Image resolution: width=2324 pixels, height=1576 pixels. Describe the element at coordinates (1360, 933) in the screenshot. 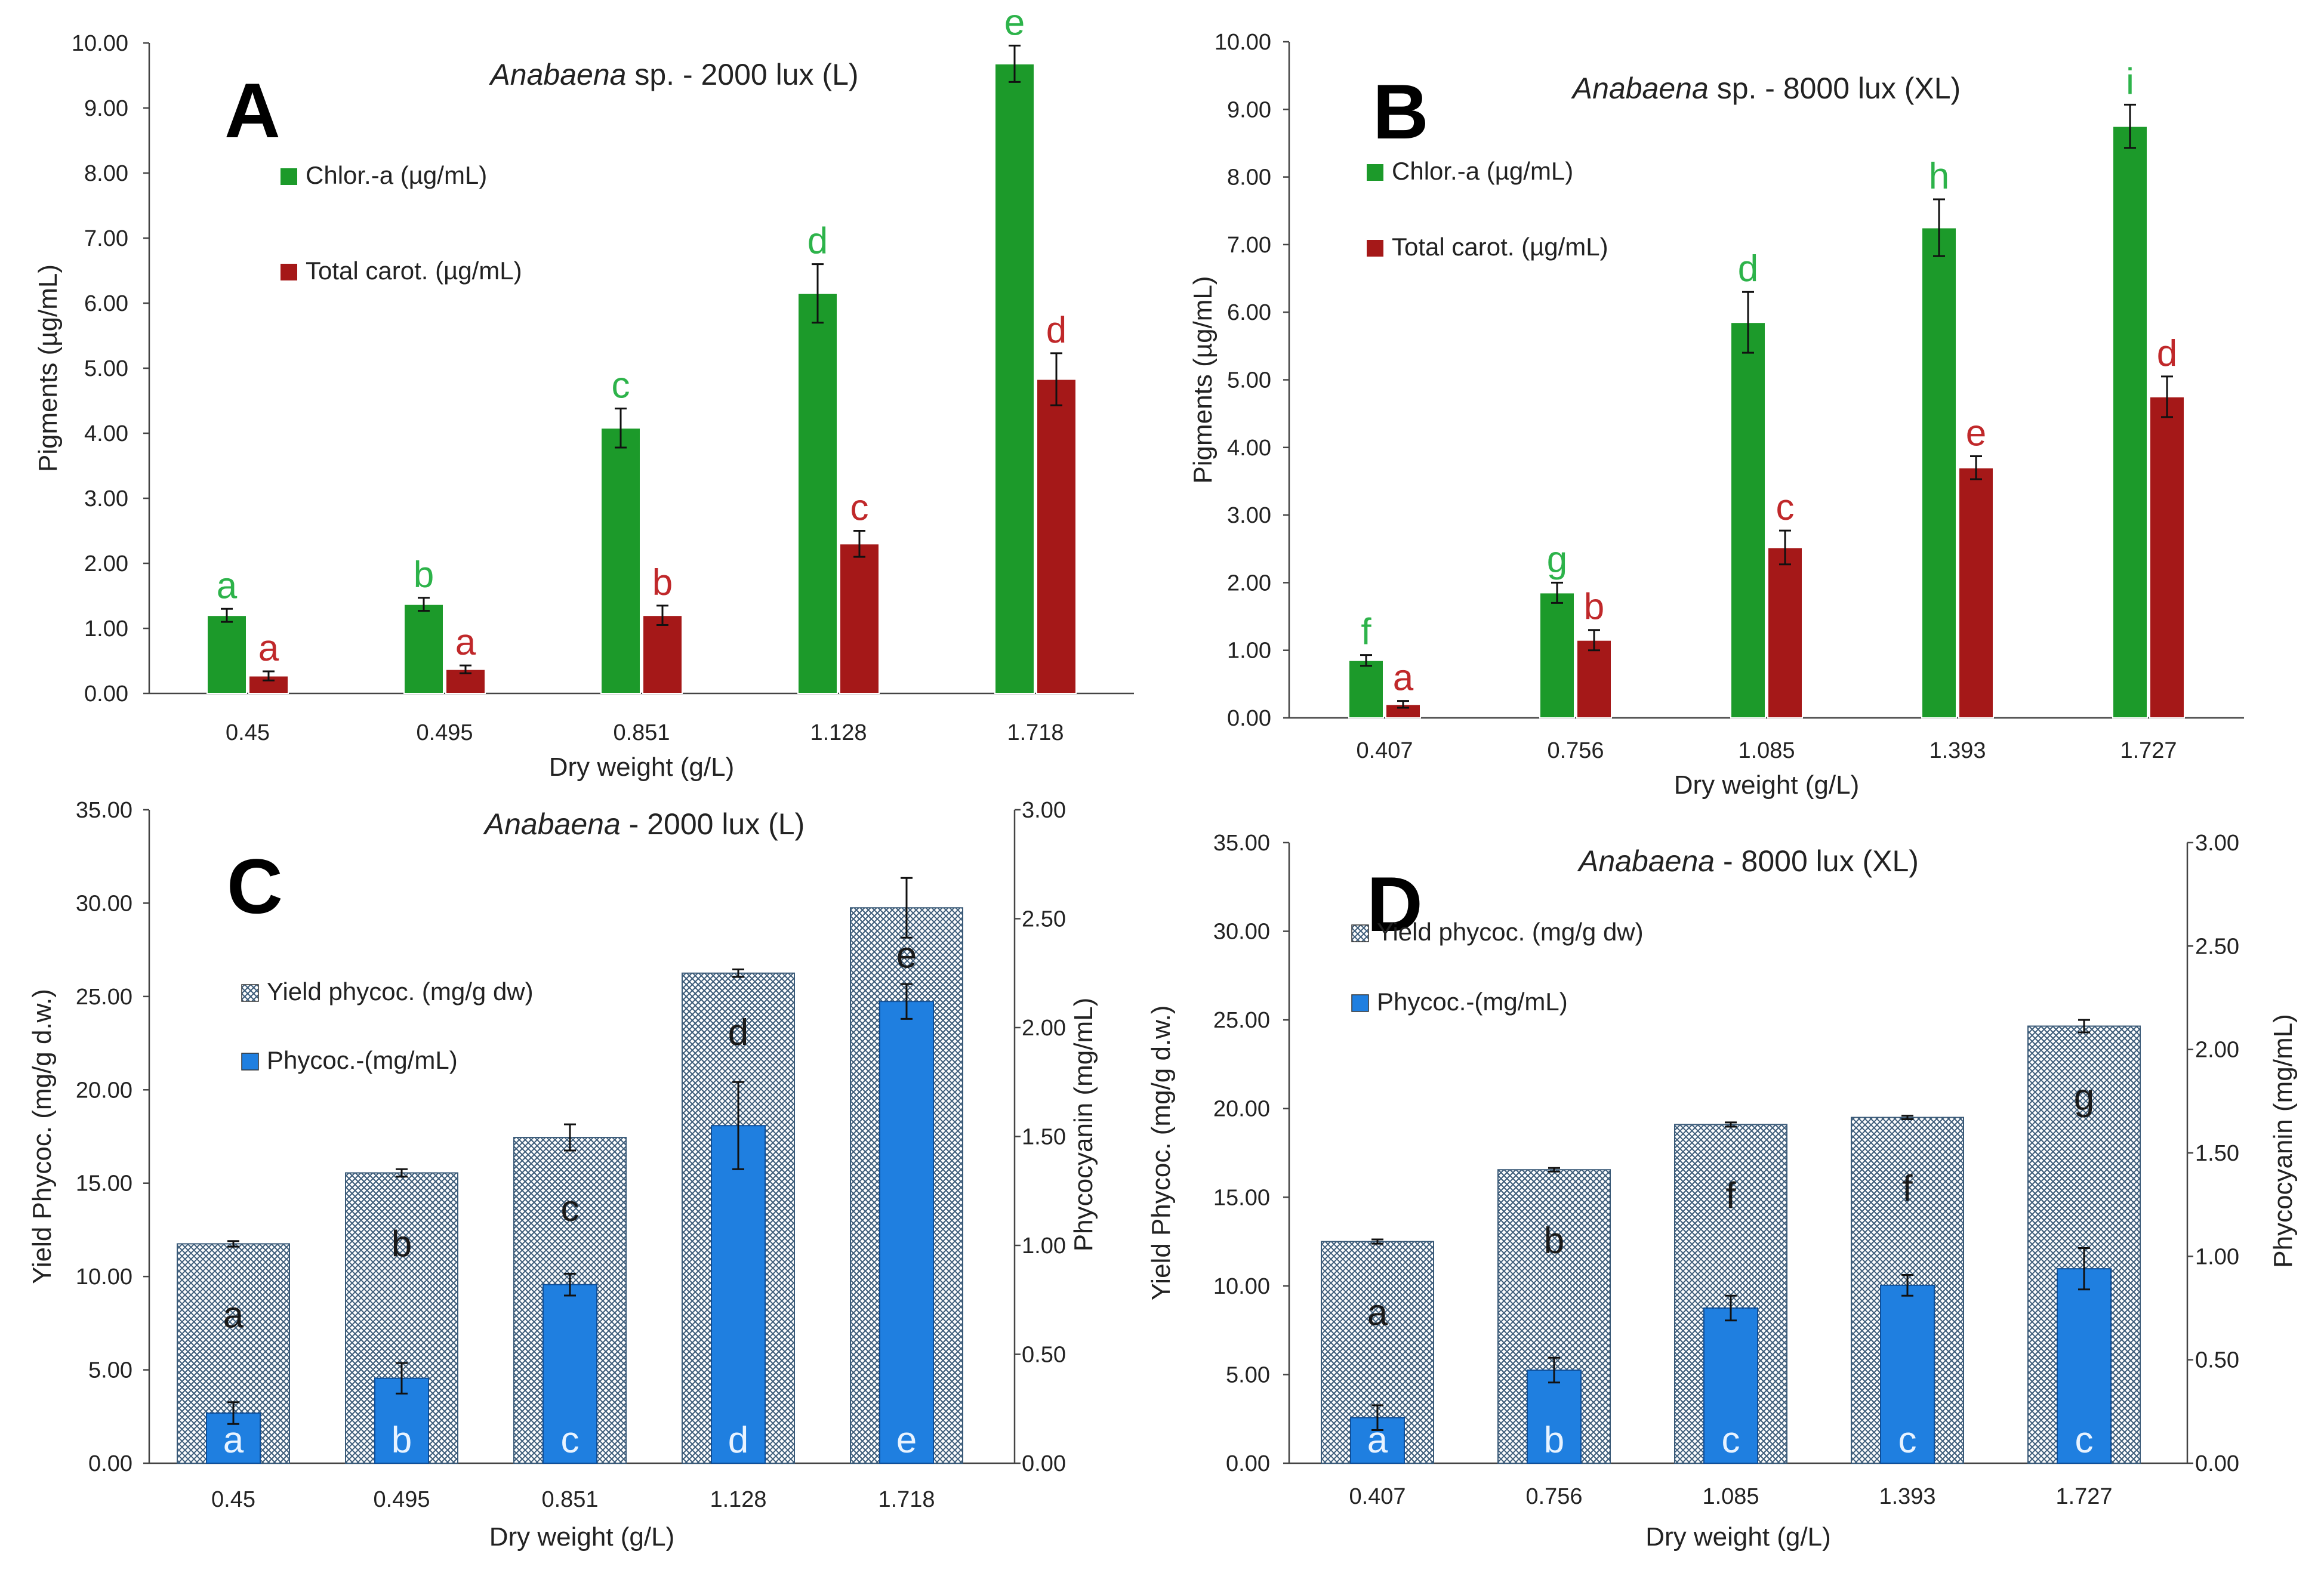

I see `legend-swatch-yield` at that location.